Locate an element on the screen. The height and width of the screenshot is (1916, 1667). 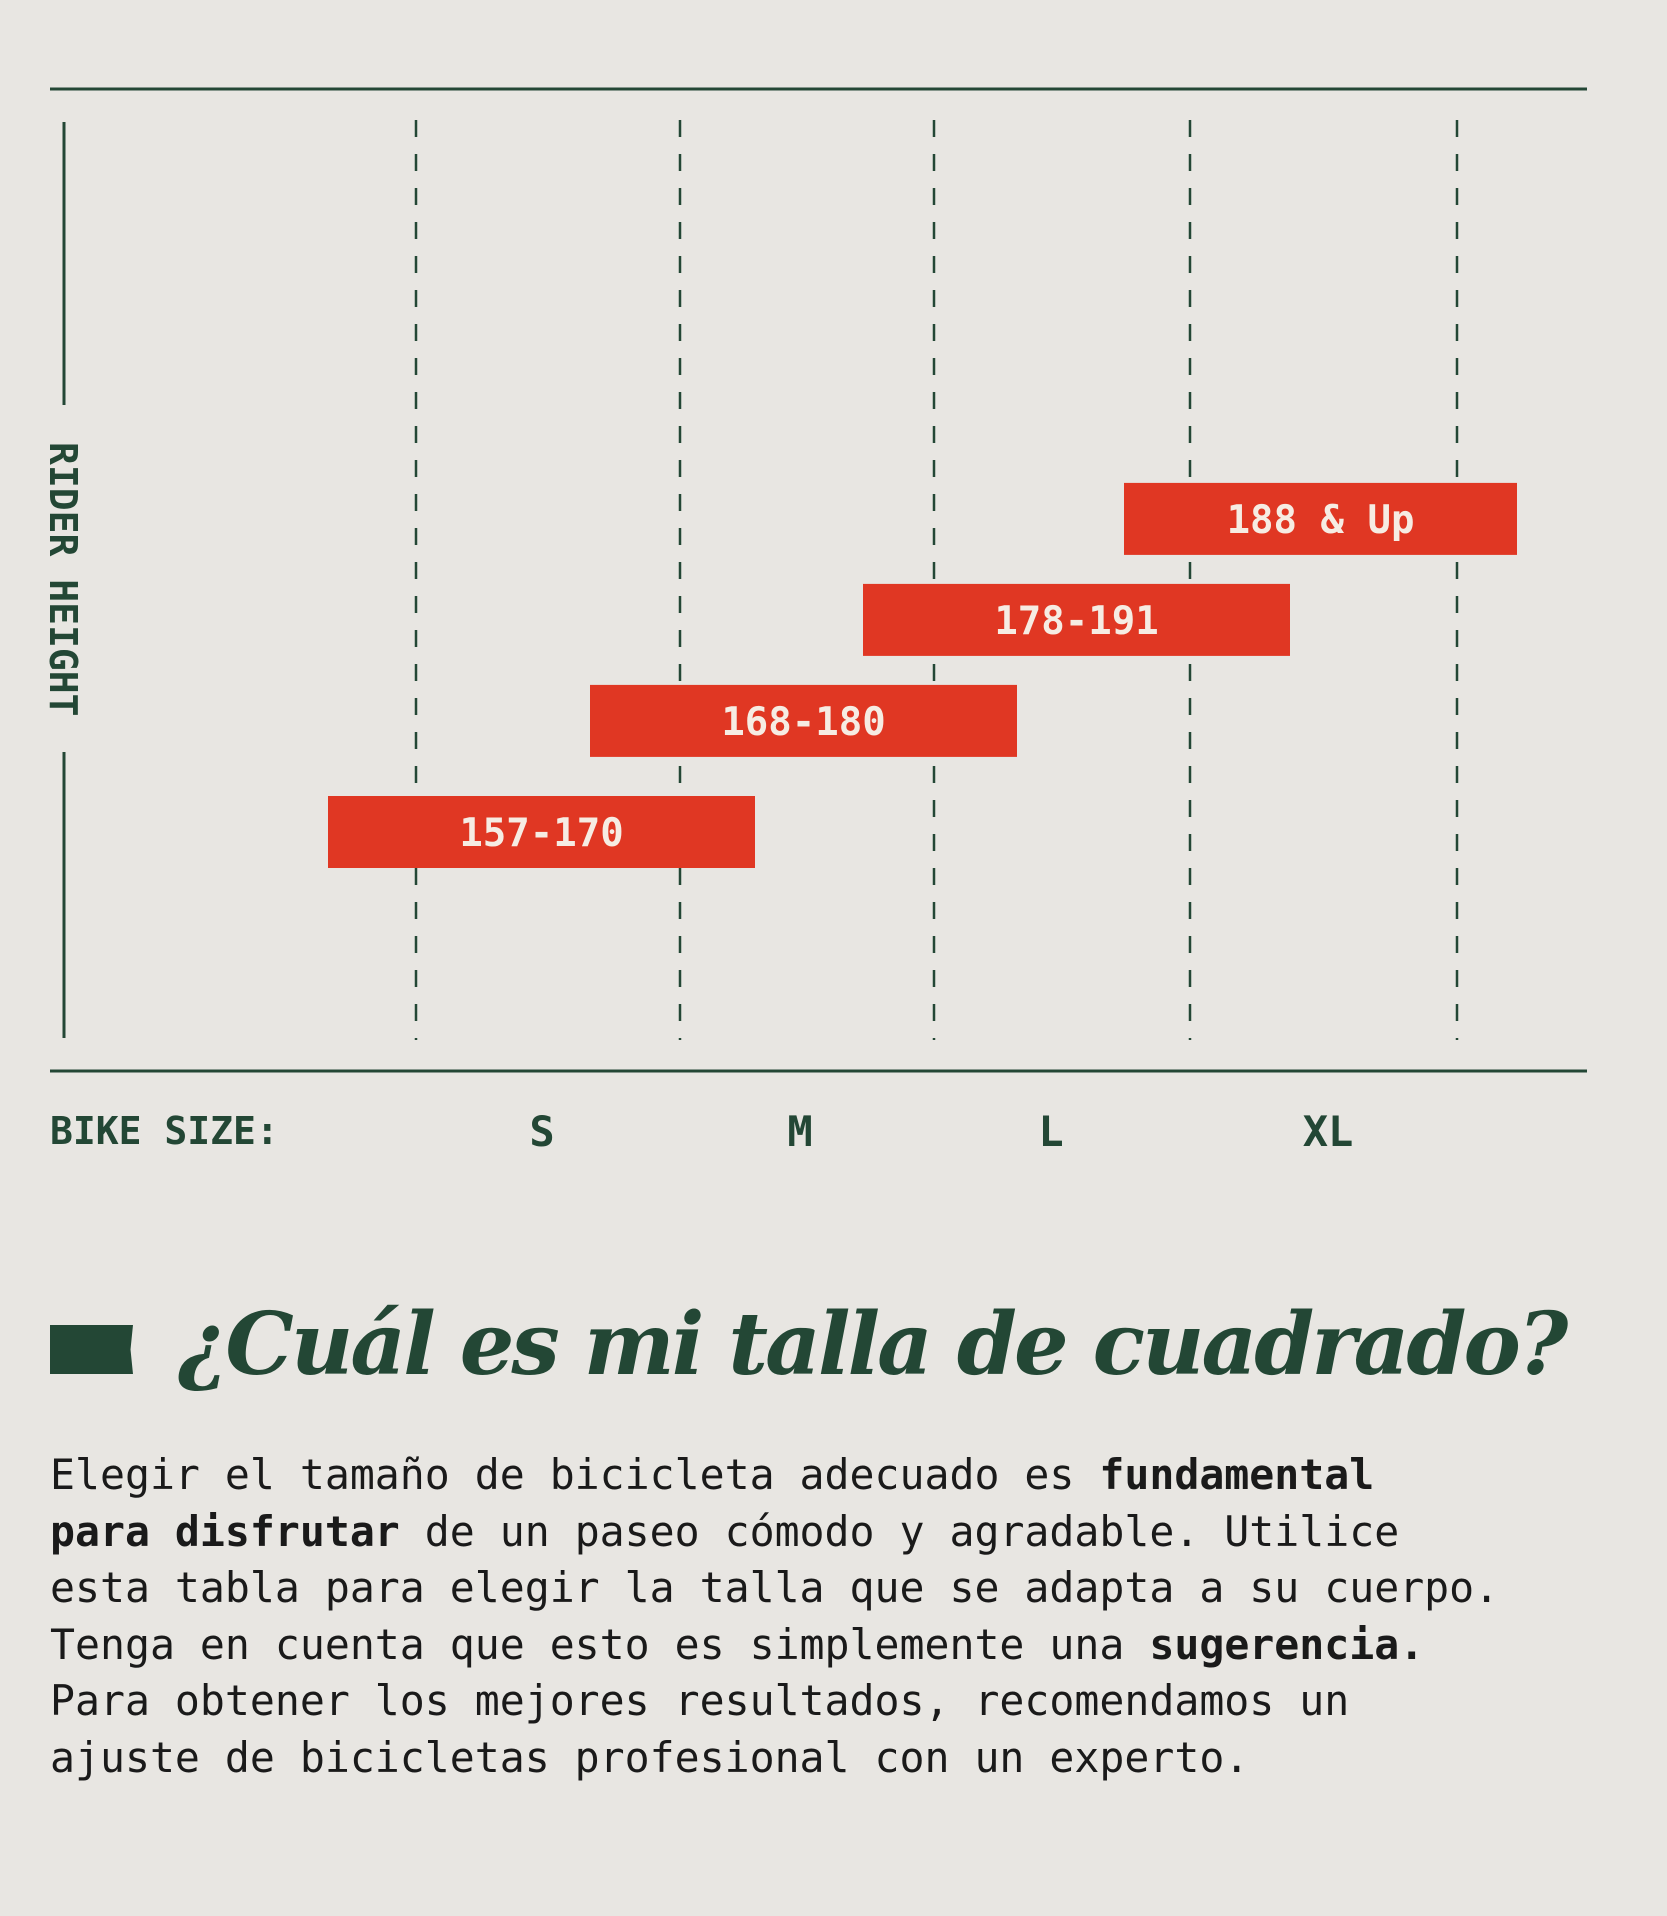
y-axis-label: RIDER HEIGHT is located at coordinates (63, 579).